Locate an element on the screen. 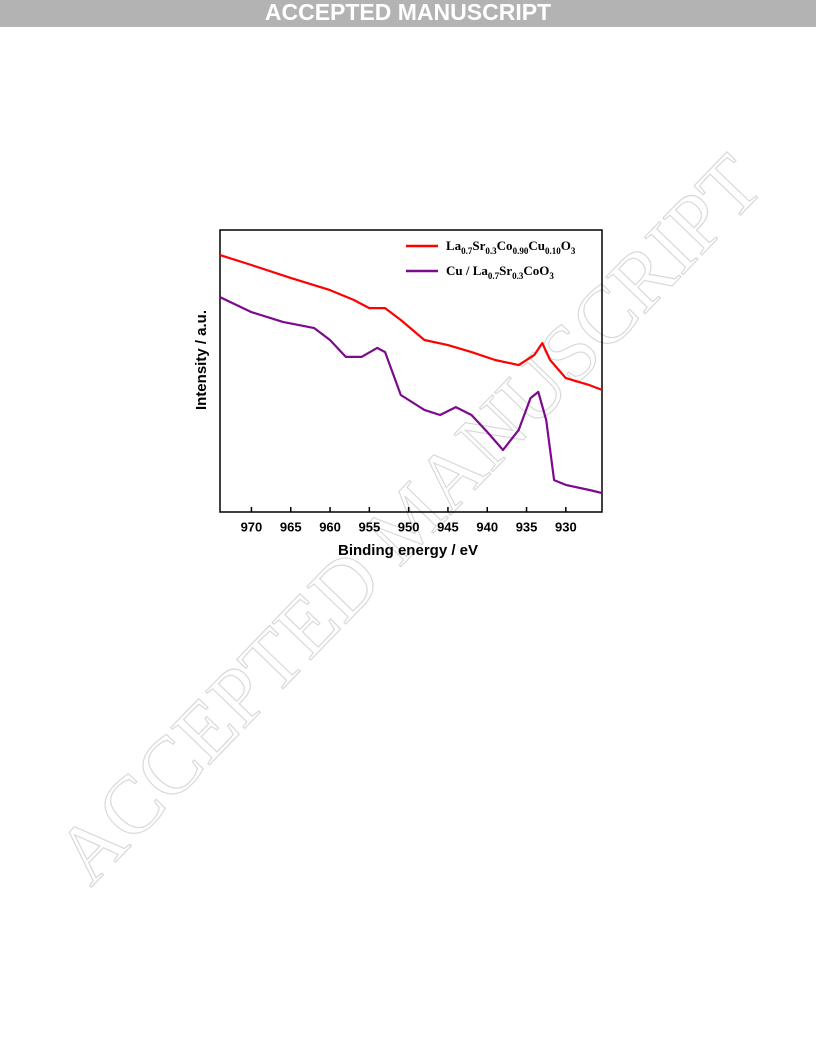  x-tick-label: 950 is located at coordinates (409, 526).